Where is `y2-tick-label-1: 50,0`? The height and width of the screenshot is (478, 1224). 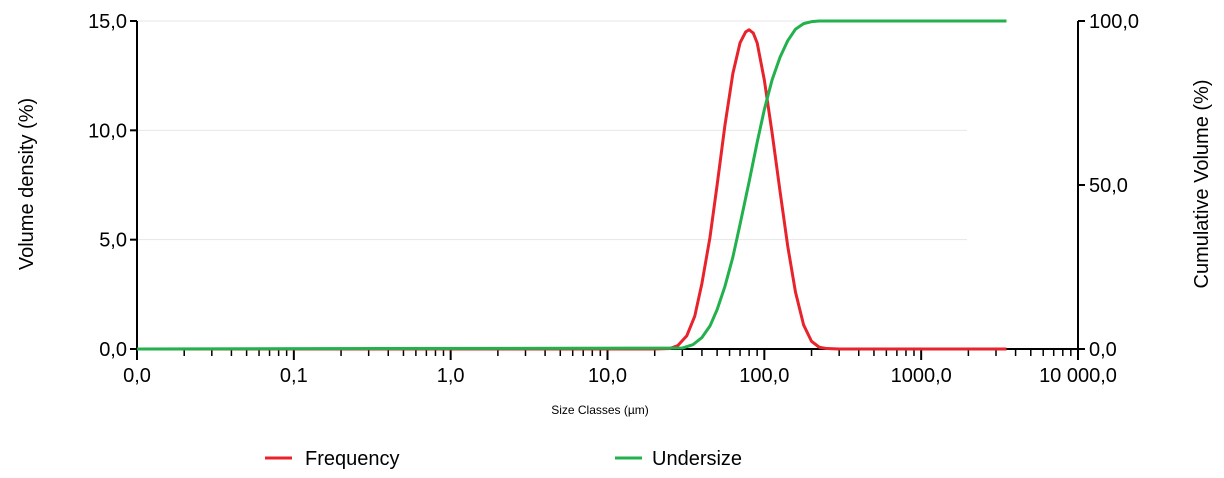 y2-tick-label-1: 50,0 is located at coordinates (1108, 186).